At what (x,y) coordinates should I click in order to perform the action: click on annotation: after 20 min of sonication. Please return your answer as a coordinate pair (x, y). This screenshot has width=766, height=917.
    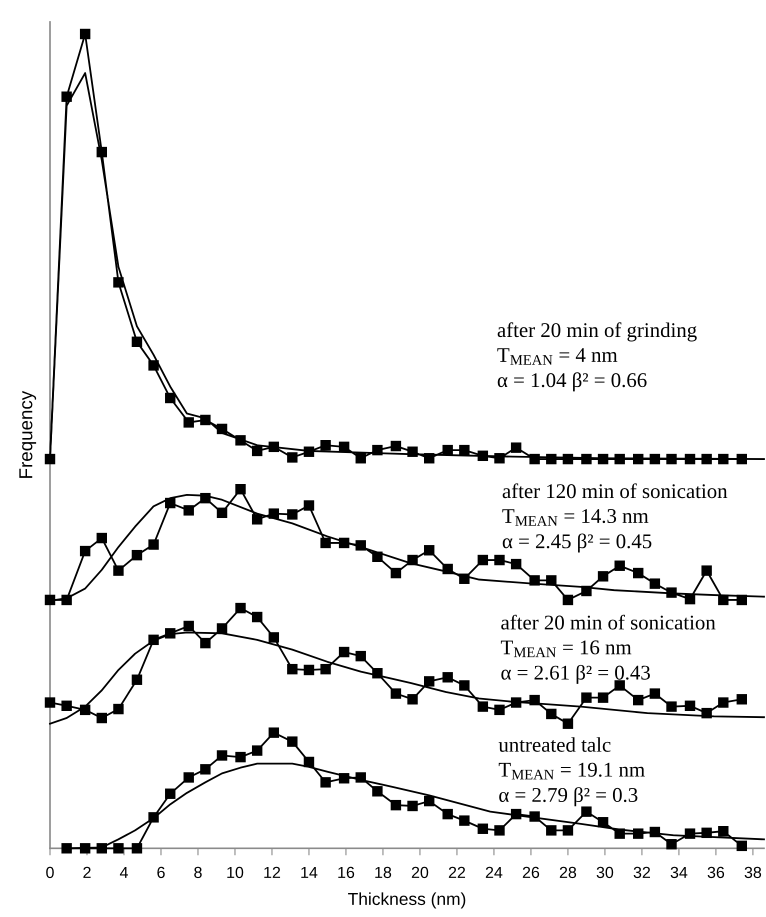
    Looking at the image, I should click on (608, 622).